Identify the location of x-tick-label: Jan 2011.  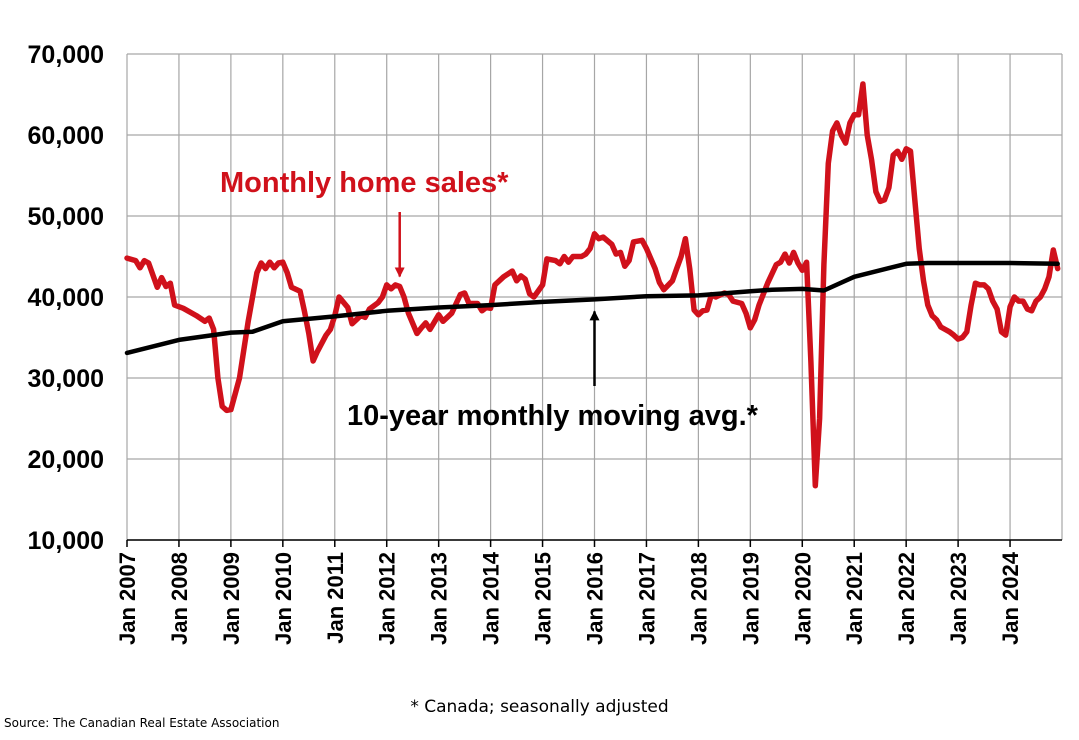
(335, 598).